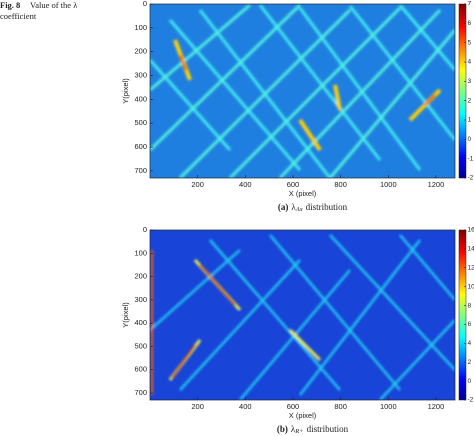 Image resolution: width=474 pixels, height=436 pixels. Describe the element at coordinates (471, 249) in the screenshot. I see `colorbar-tick-label: 14` at that location.